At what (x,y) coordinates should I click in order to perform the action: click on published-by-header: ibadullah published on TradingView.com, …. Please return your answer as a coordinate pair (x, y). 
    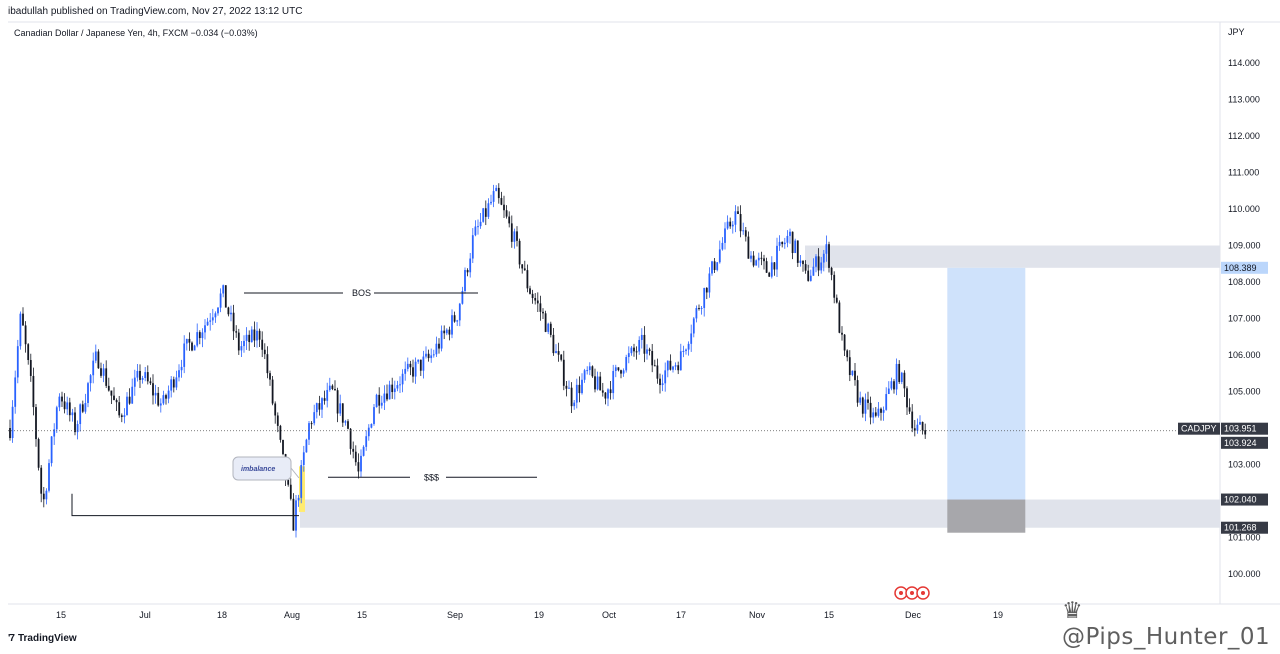
    Looking at the image, I should click on (155, 11).